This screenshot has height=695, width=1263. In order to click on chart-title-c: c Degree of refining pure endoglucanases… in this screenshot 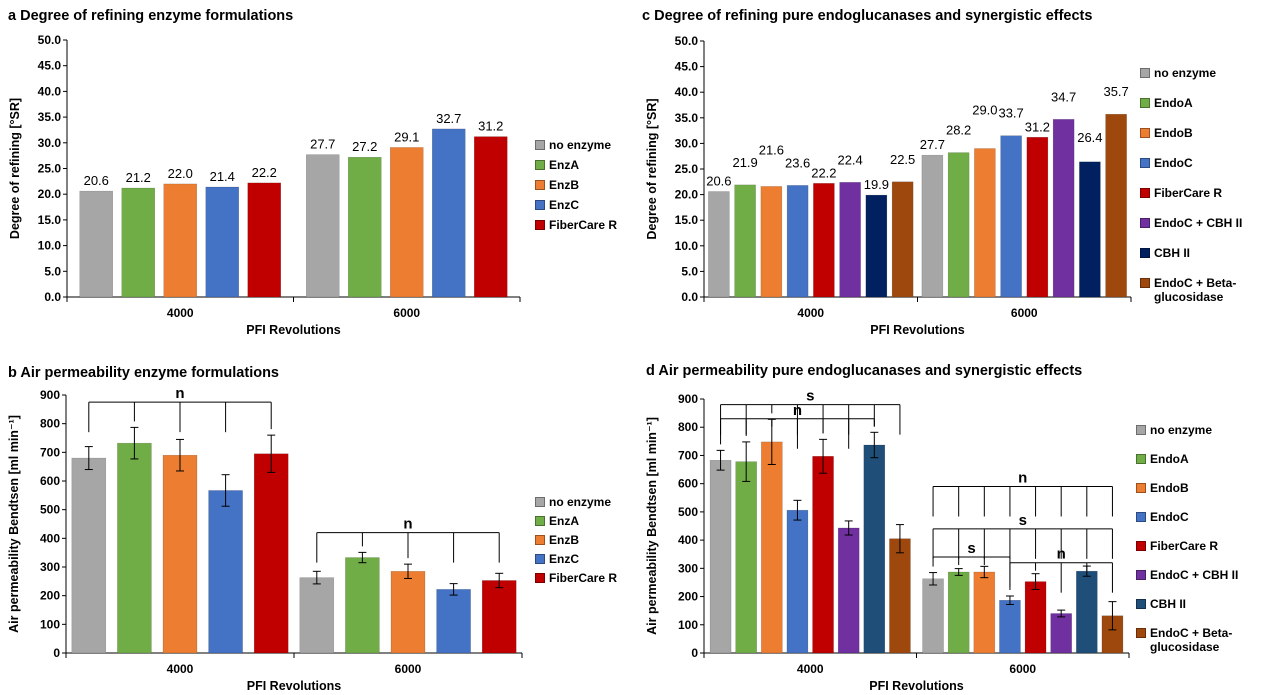, I will do `click(867, 16)`.